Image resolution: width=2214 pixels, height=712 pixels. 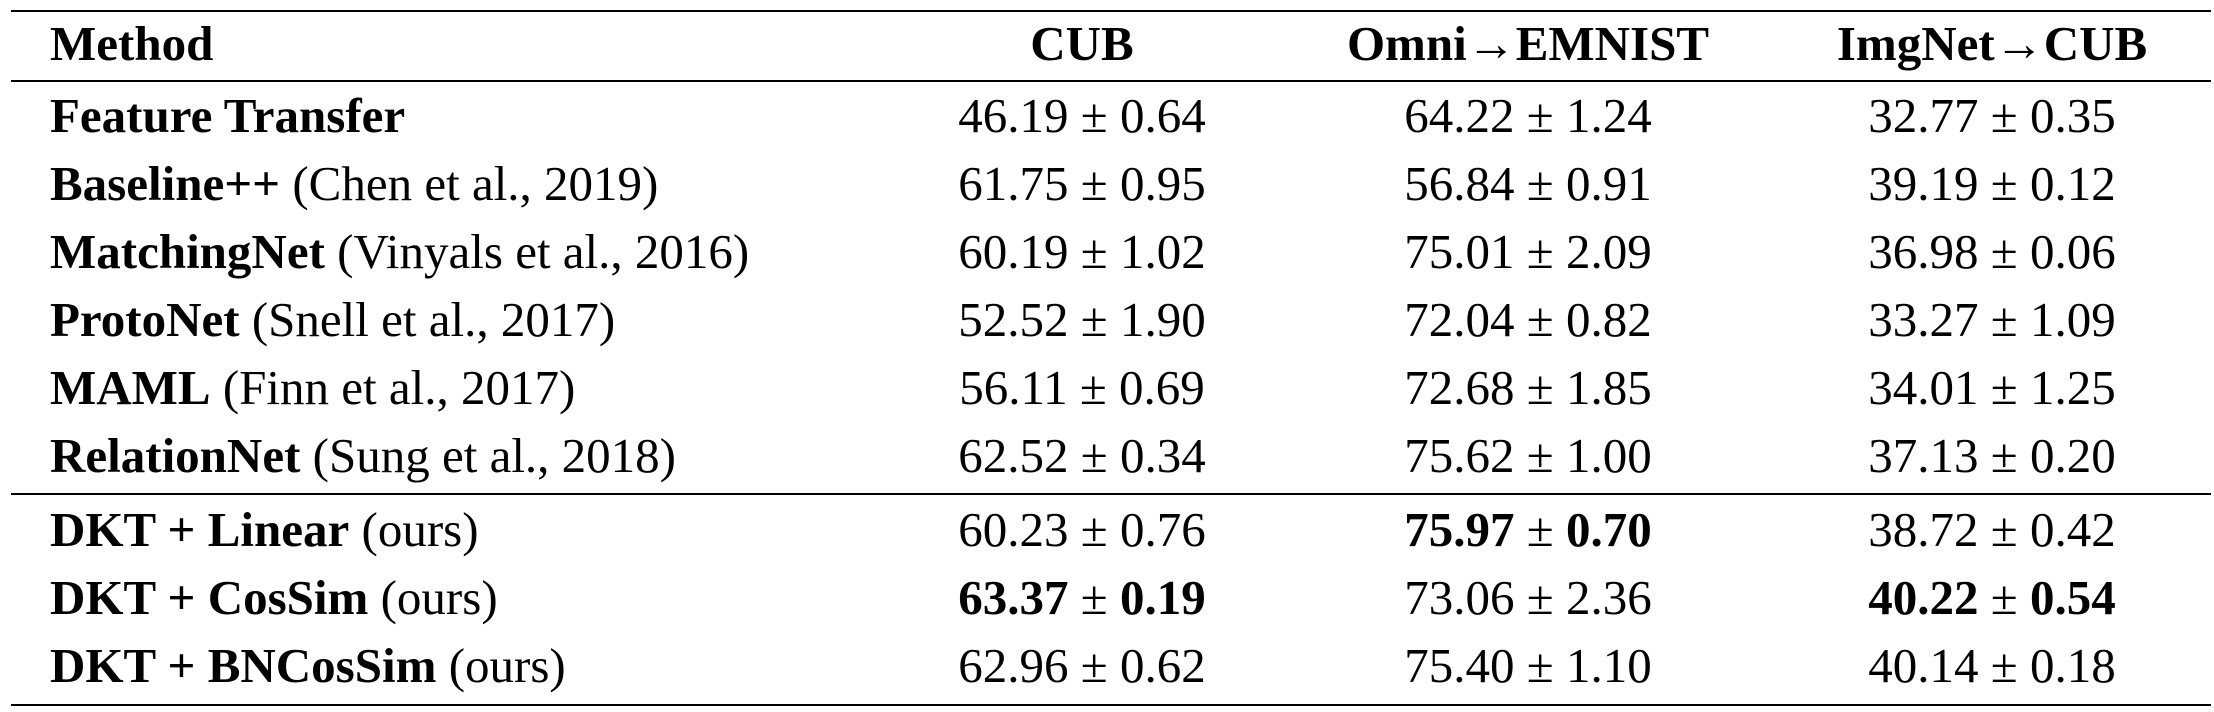 I want to click on score-std: 0.91, so click(x=1608, y=183).